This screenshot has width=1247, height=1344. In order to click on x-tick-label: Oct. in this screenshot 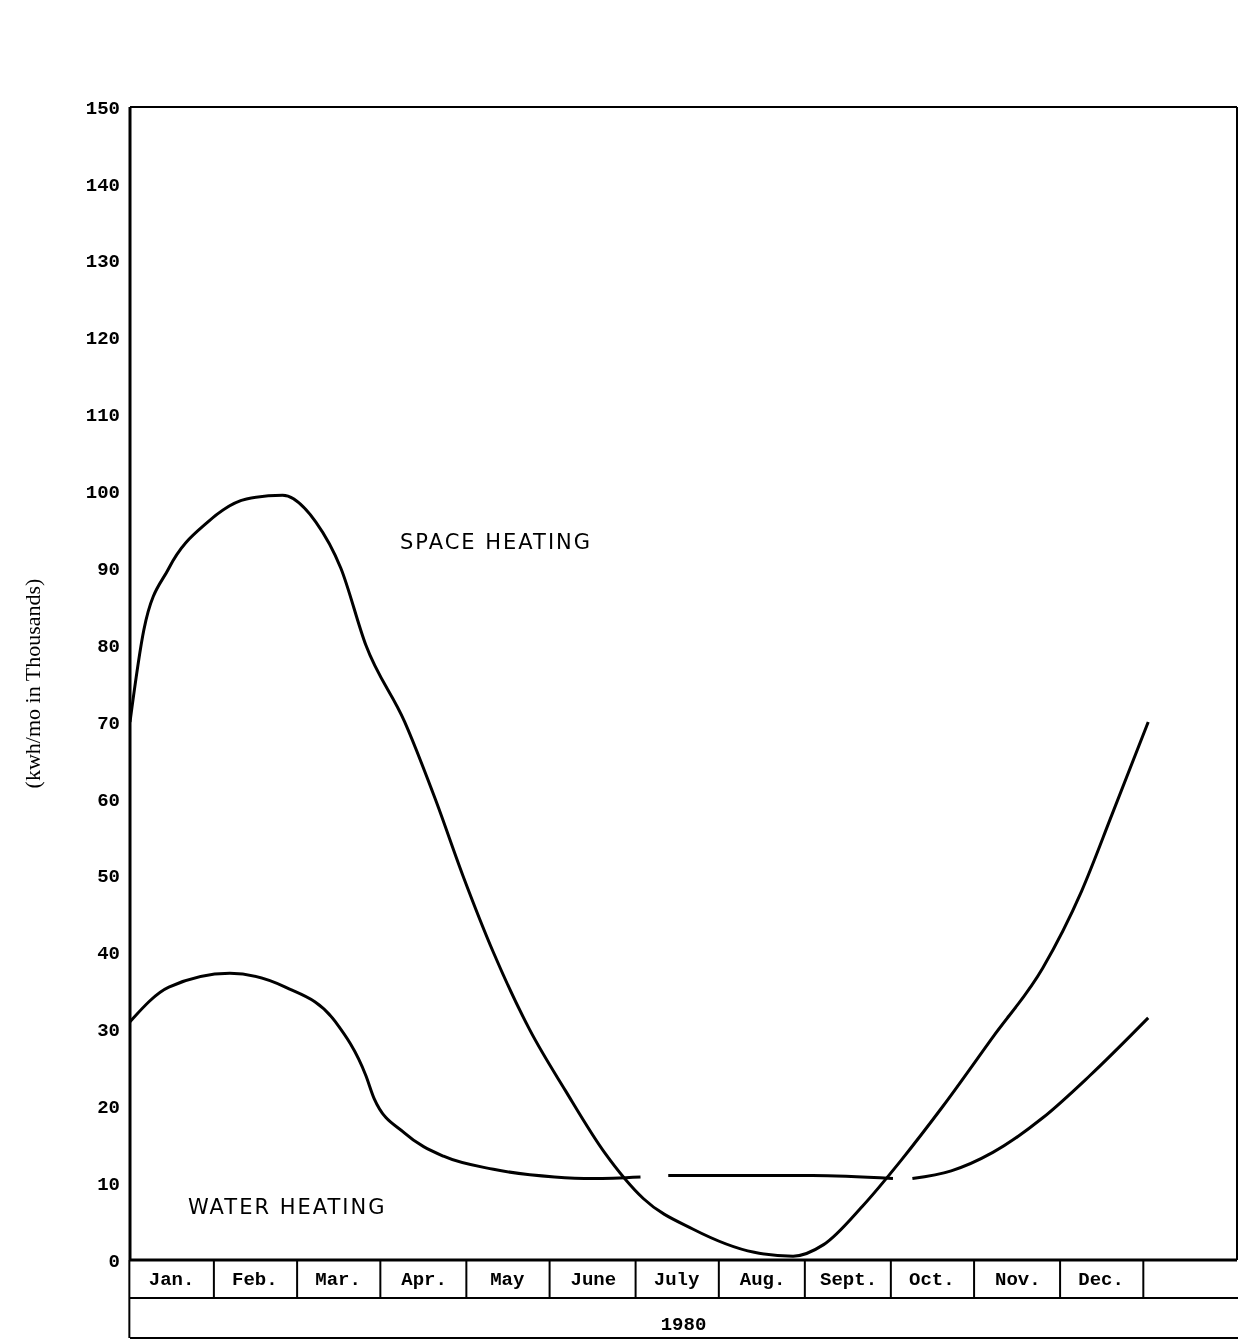, I will do `click(932, 1280)`.